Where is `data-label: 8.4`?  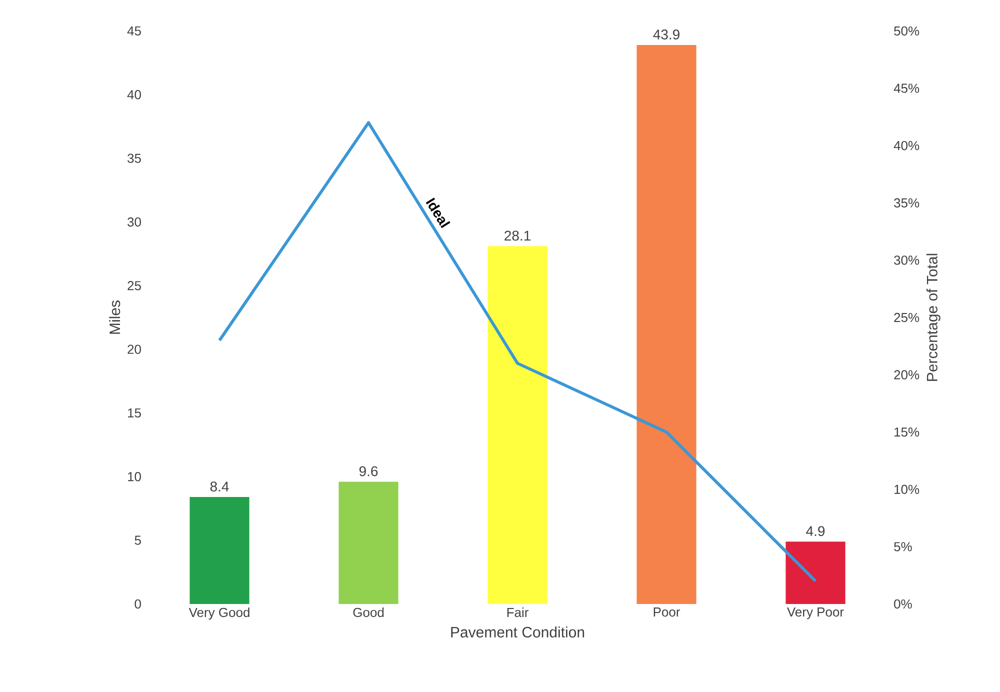
data-label: 8.4 is located at coordinates (219, 487).